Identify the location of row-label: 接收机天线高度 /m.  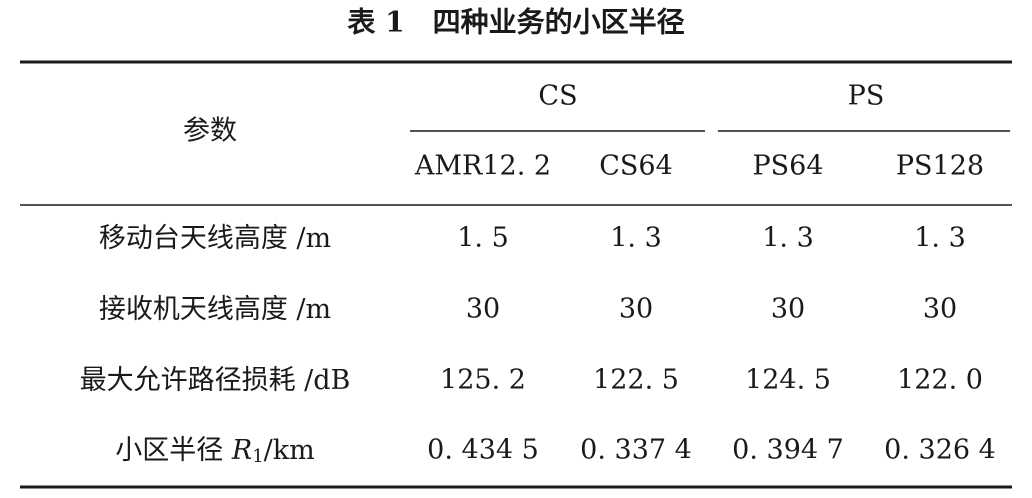
(215, 309).